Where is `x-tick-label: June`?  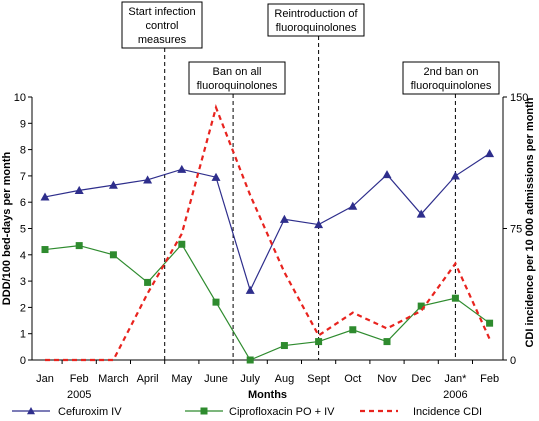
x-tick-label: June is located at coordinates (216, 379).